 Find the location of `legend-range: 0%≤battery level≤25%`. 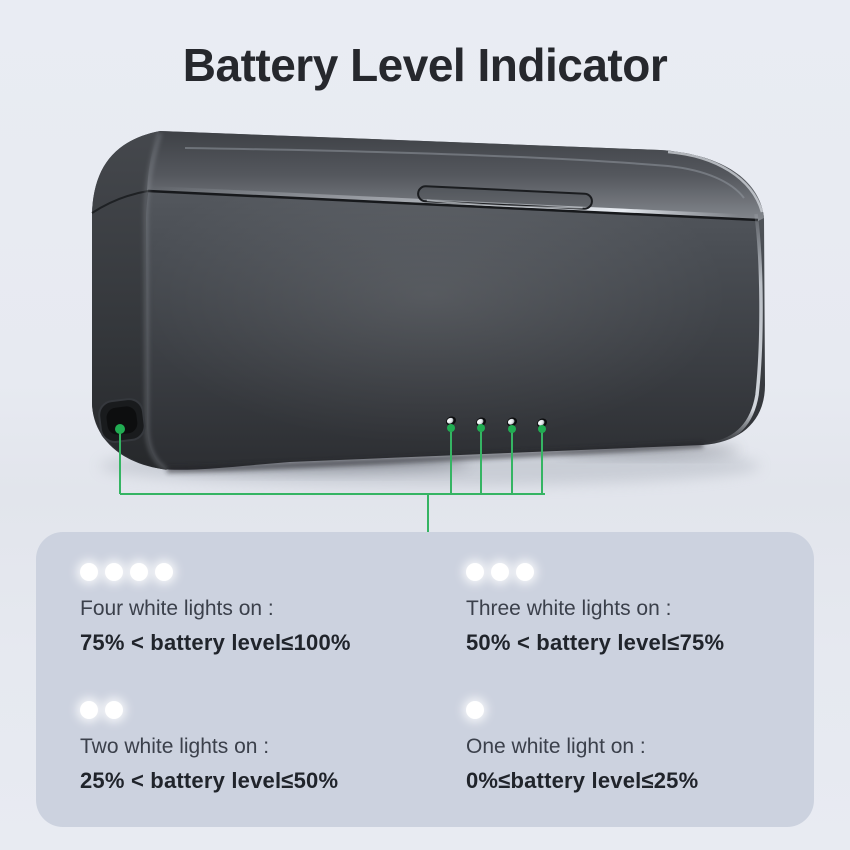

legend-range: 0%≤battery level≤25% is located at coordinates (582, 781).